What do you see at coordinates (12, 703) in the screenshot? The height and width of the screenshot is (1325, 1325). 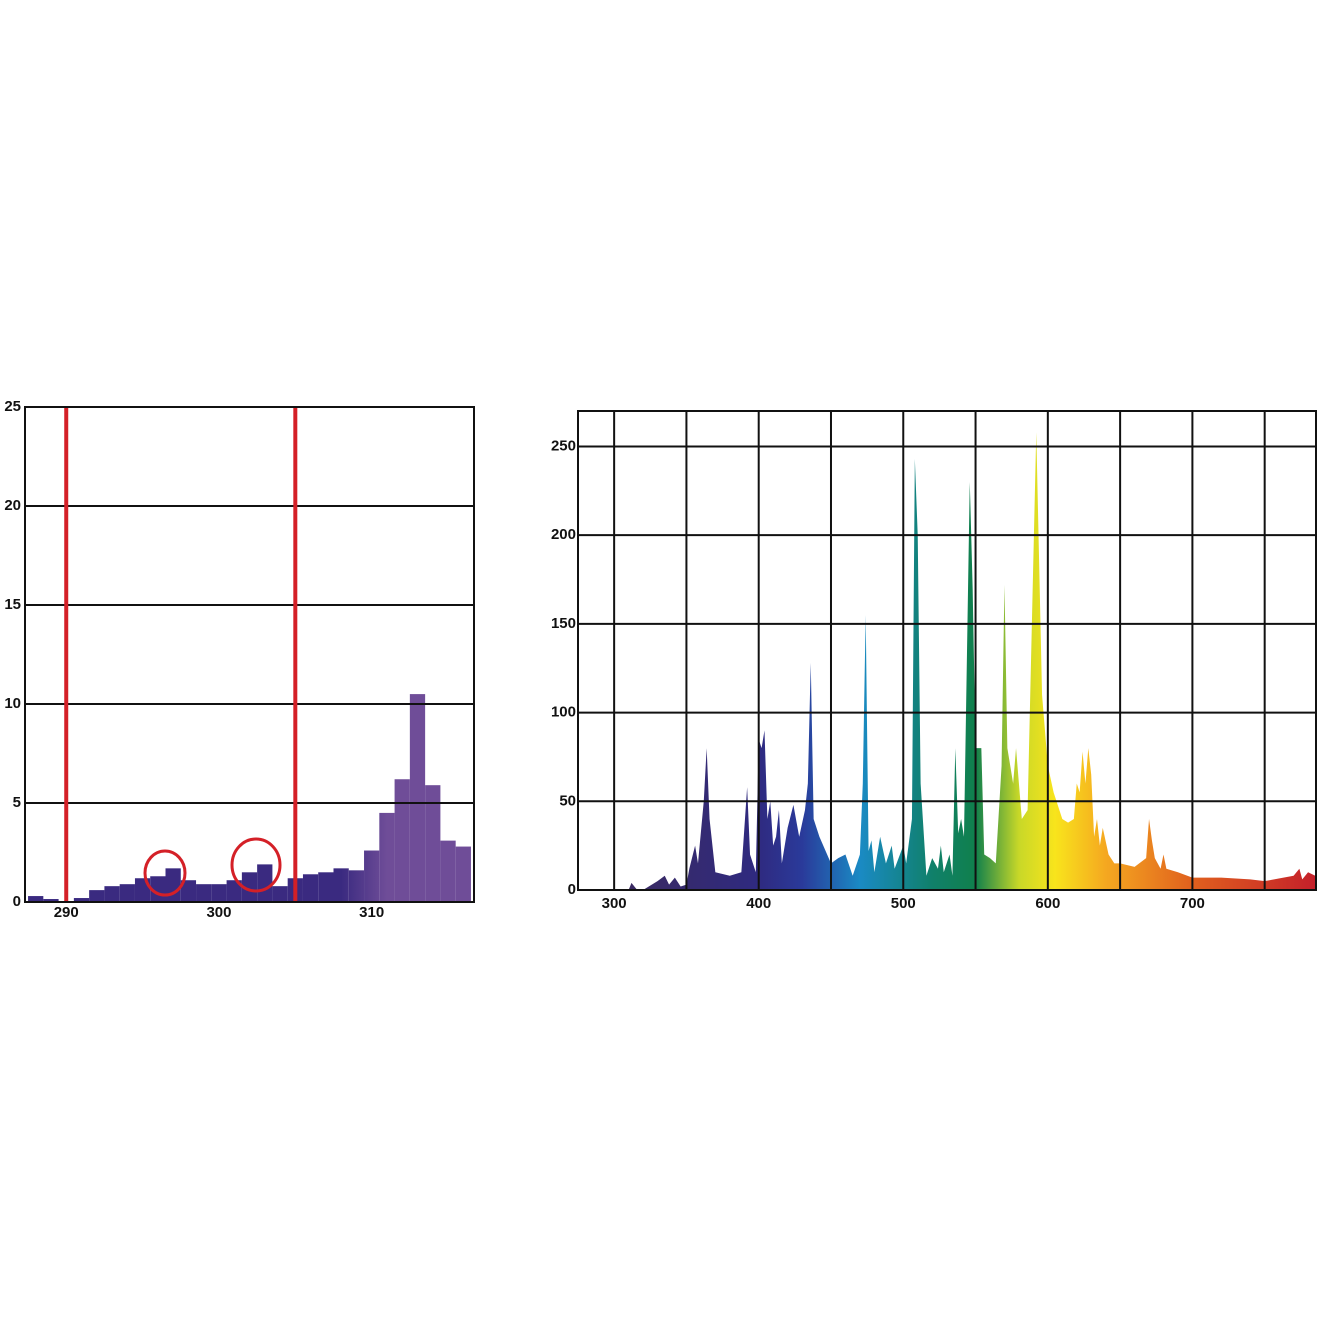 I see `y-tick-label: 10` at bounding box center [12, 703].